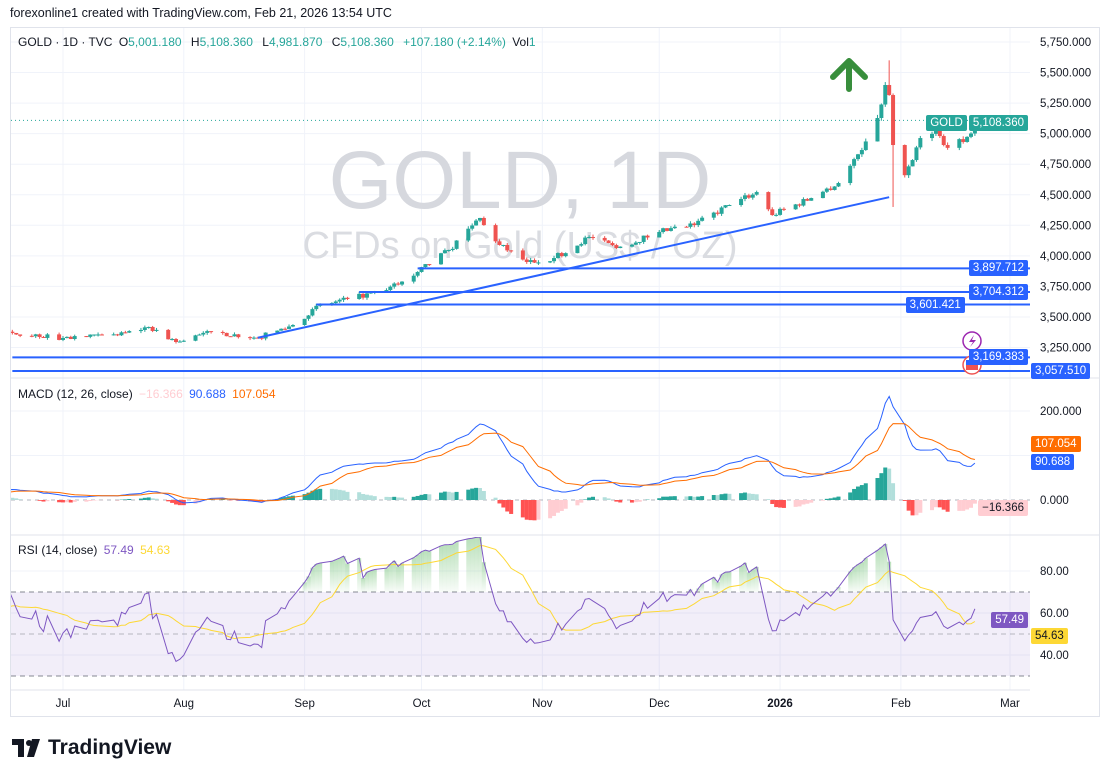  I want to click on macd-pane, so click(488, 458).